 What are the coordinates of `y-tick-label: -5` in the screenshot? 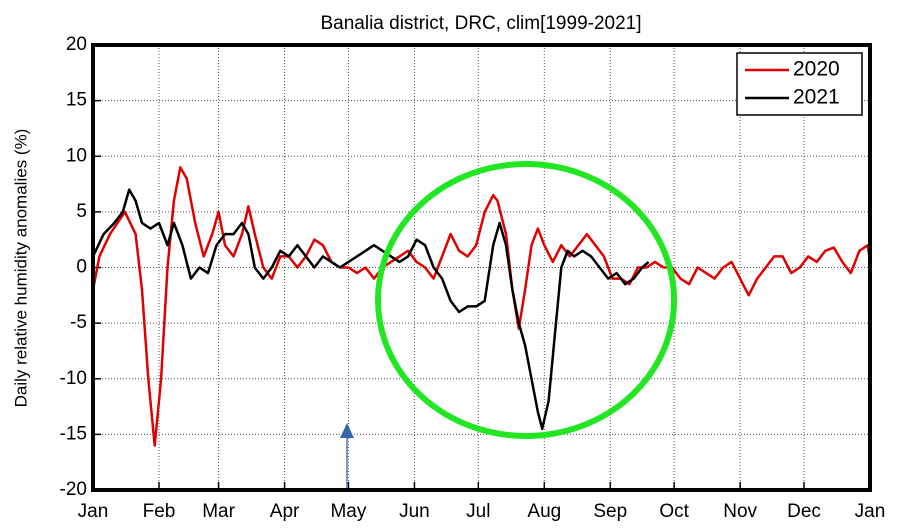 It's located at (78, 322).